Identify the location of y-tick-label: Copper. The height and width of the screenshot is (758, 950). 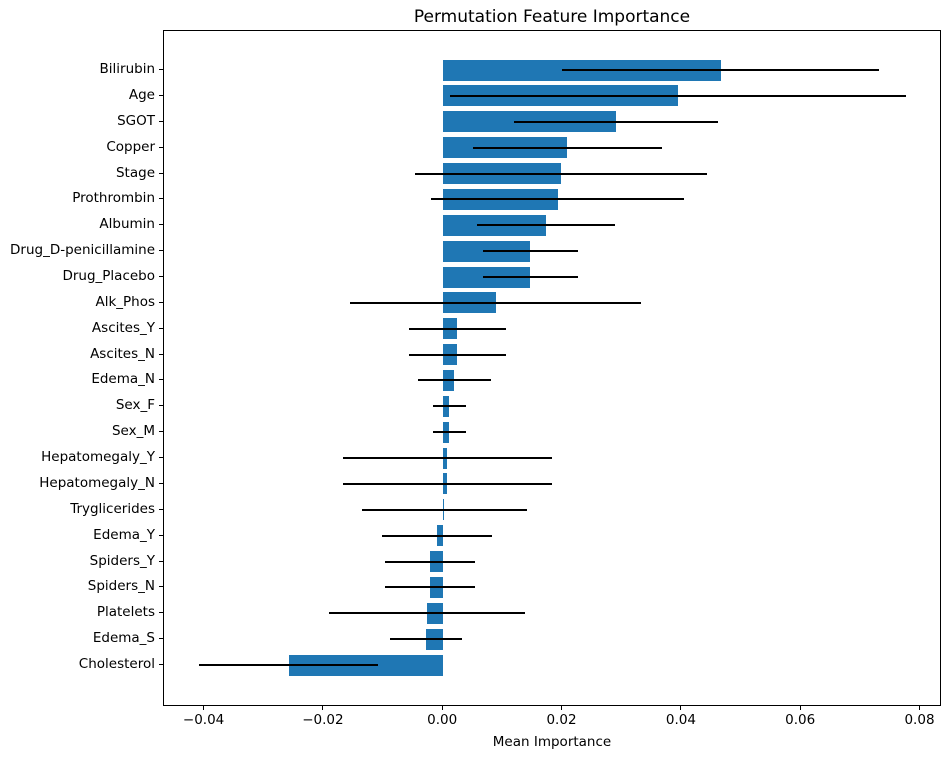
(130, 146).